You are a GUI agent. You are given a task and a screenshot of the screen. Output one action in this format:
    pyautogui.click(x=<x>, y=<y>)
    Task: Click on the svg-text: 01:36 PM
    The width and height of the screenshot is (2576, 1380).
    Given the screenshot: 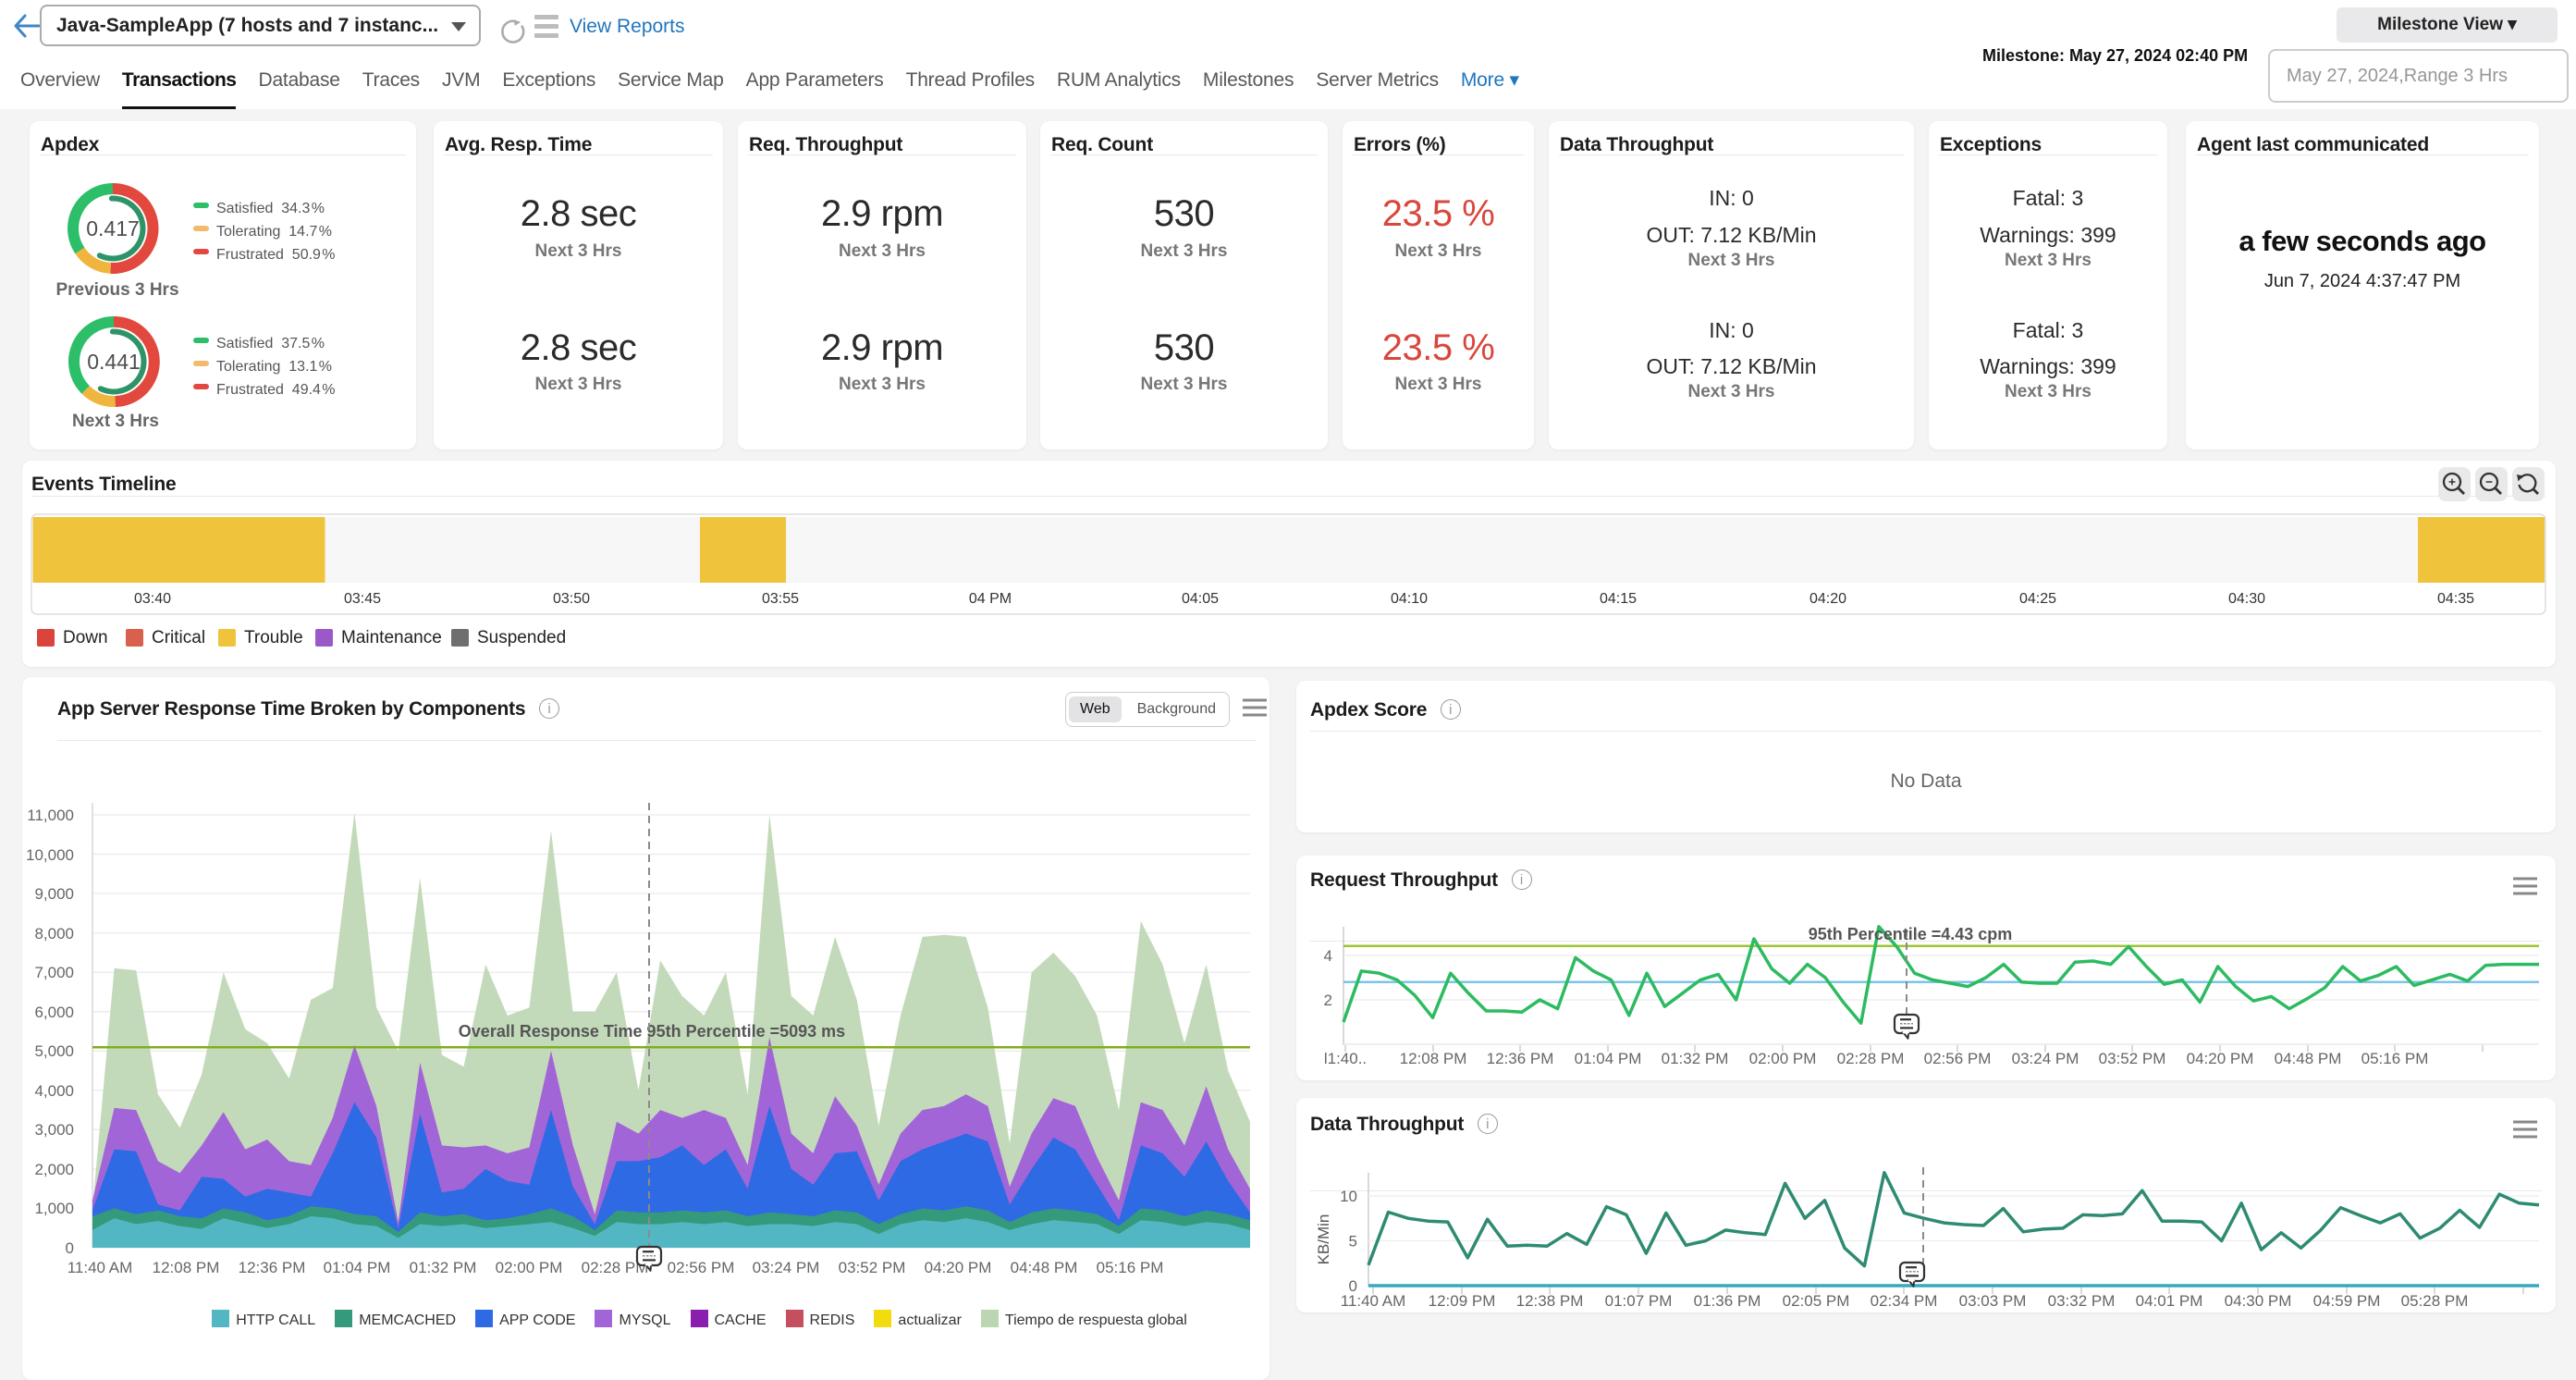 What is the action you would take?
    pyautogui.click(x=1728, y=1301)
    